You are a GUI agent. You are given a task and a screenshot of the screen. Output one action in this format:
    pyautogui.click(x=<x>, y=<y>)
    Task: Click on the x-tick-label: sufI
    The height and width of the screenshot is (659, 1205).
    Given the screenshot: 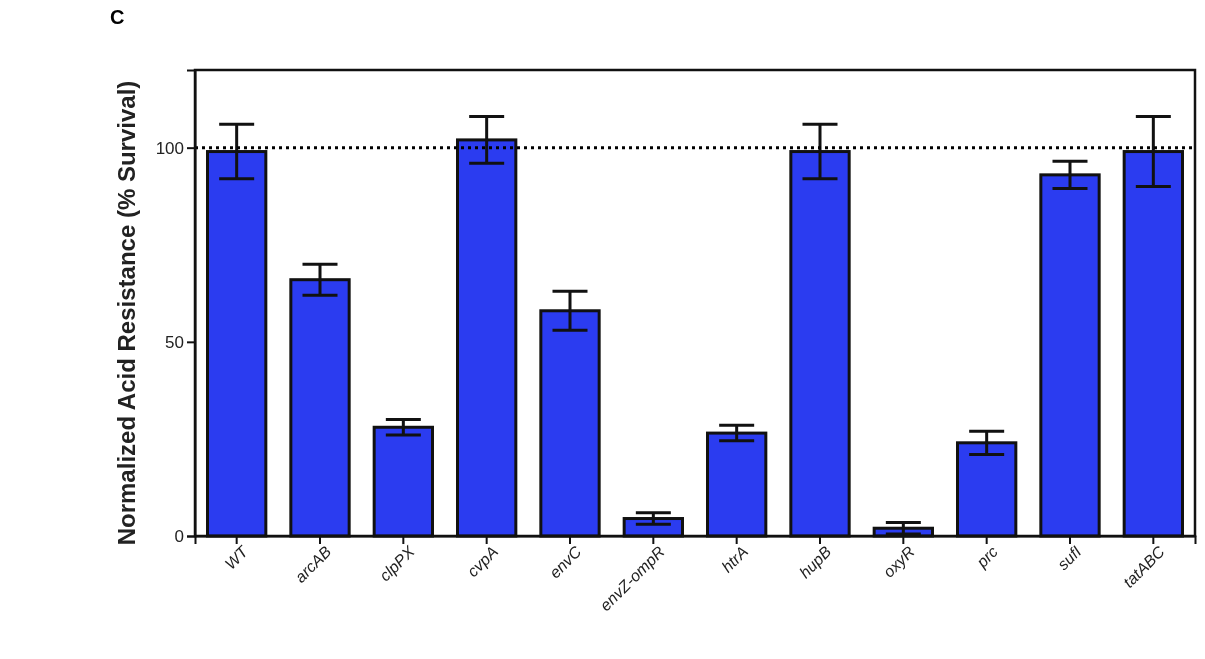 What is the action you would take?
    pyautogui.click(x=1069, y=558)
    